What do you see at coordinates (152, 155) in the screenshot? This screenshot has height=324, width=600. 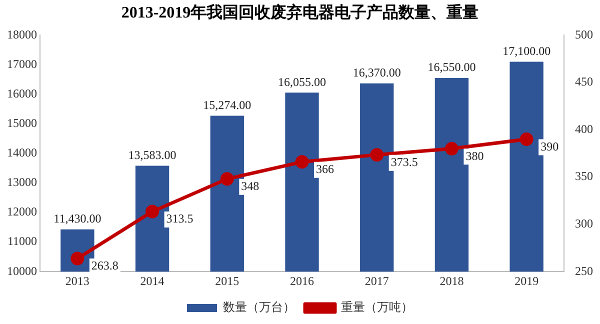 I see `data-label: 13,583.00` at bounding box center [152, 155].